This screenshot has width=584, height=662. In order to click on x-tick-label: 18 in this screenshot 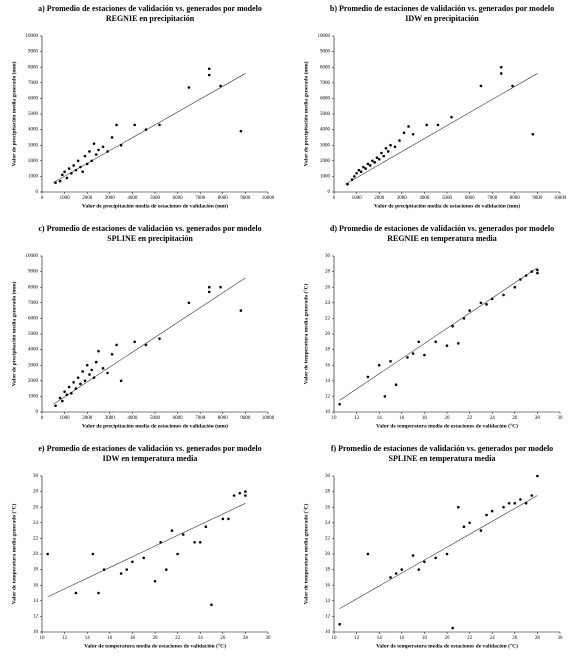, I will do `click(425, 638)`.